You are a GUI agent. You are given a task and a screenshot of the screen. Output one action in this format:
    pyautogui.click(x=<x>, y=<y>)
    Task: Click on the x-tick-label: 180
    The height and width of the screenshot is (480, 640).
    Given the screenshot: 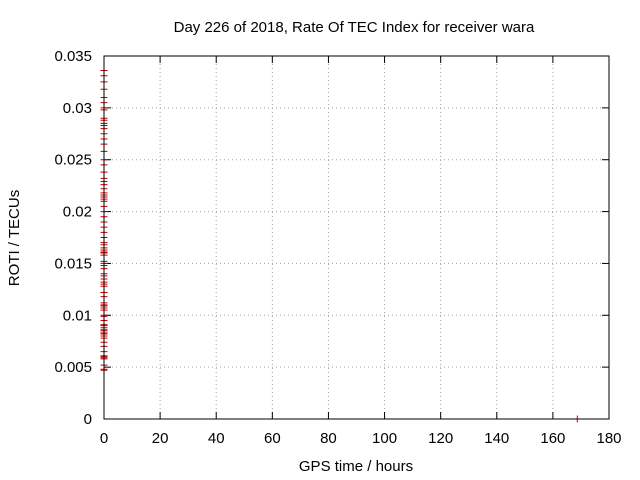 What is the action you would take?
    pyautogui.click(x=608, y=438)
    